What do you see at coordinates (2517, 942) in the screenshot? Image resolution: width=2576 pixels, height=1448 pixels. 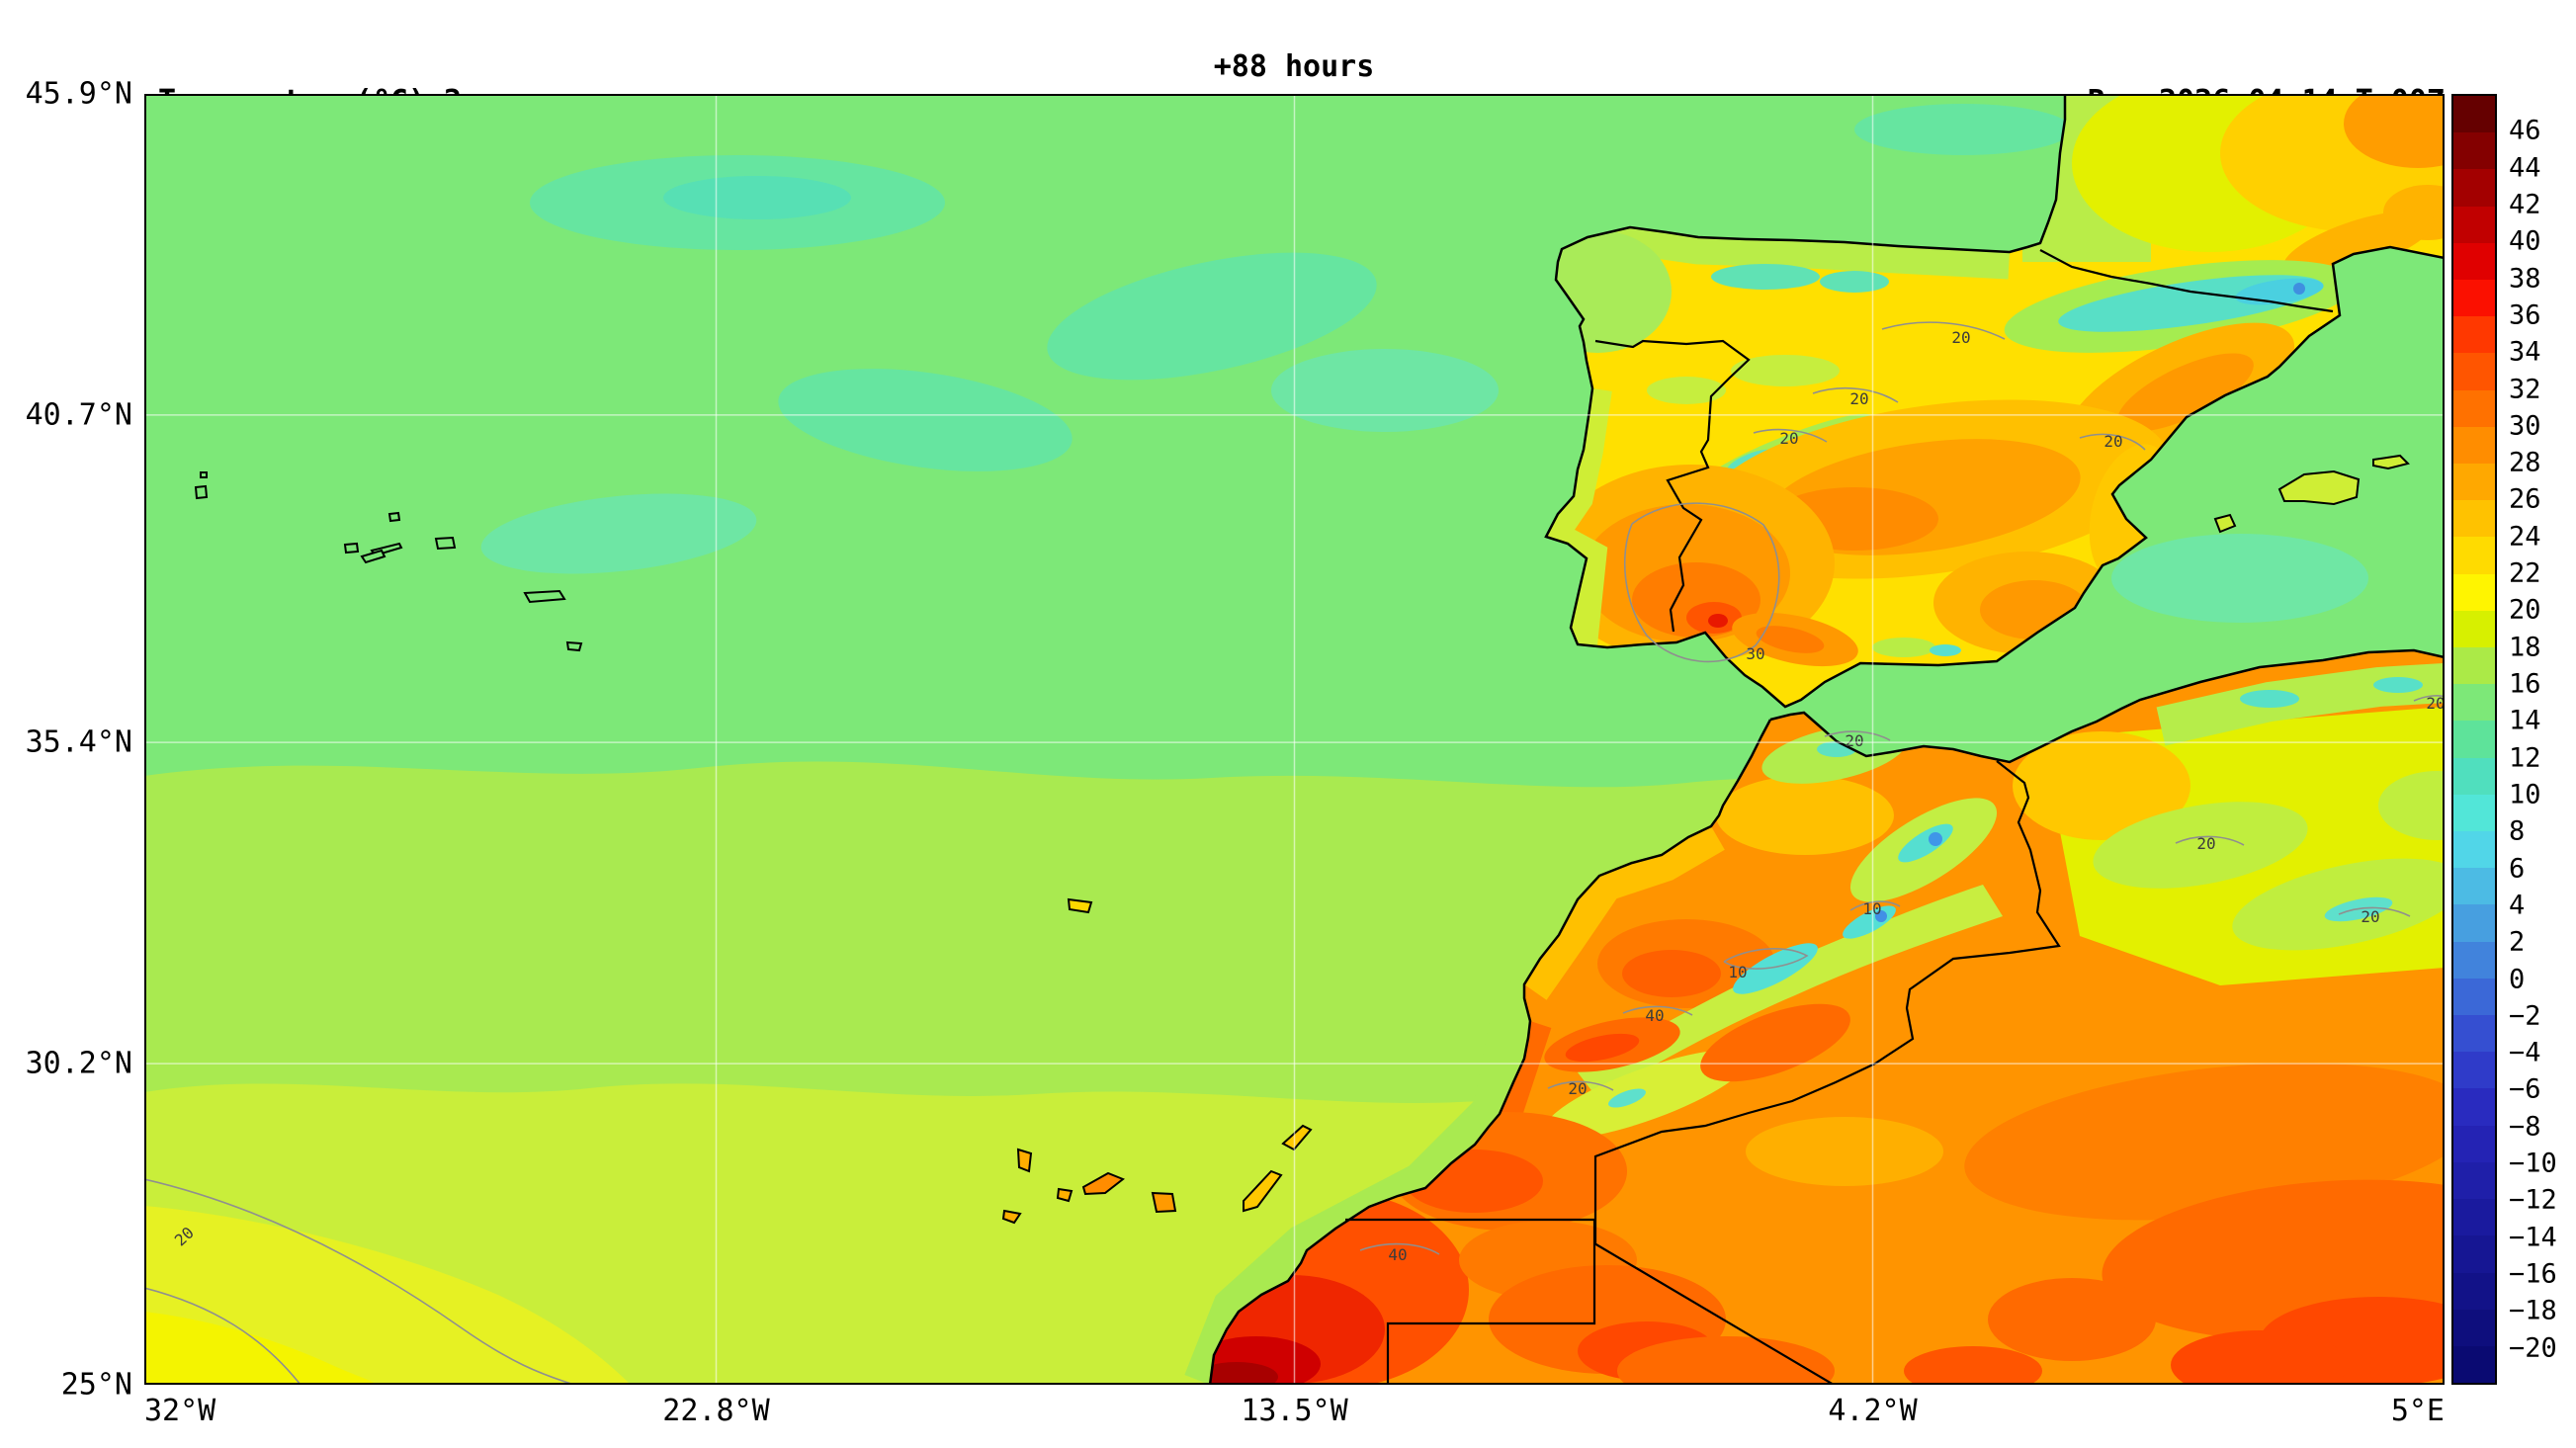 I see `colorbar-tick-label: 2` at bounding box center [2517, 942].